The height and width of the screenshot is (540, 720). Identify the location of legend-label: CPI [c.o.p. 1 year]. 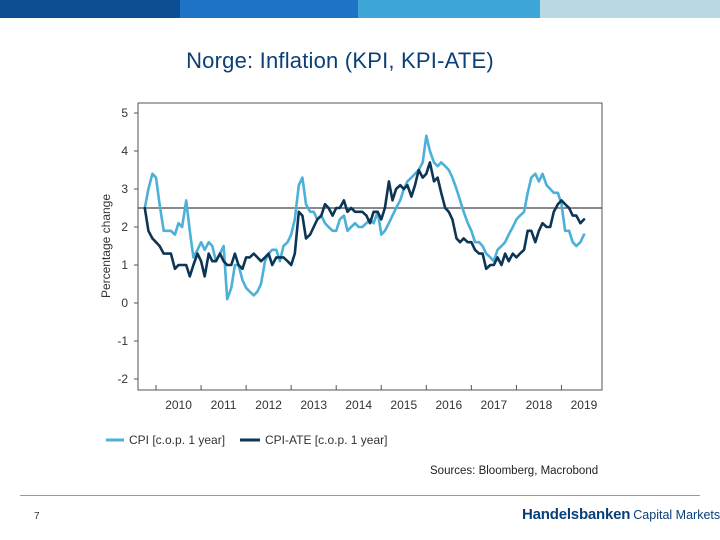
(177, 440).